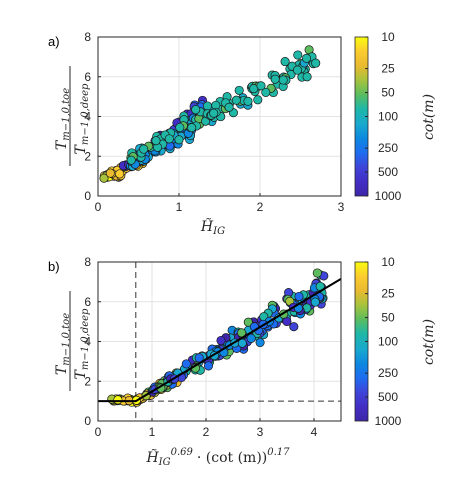 The width and height of the screenshot is (474, 477). Describe the element at coordinates (429, 342) in the screenshot. I see `panel-b-colorbar-label: cot(m)` at that location.